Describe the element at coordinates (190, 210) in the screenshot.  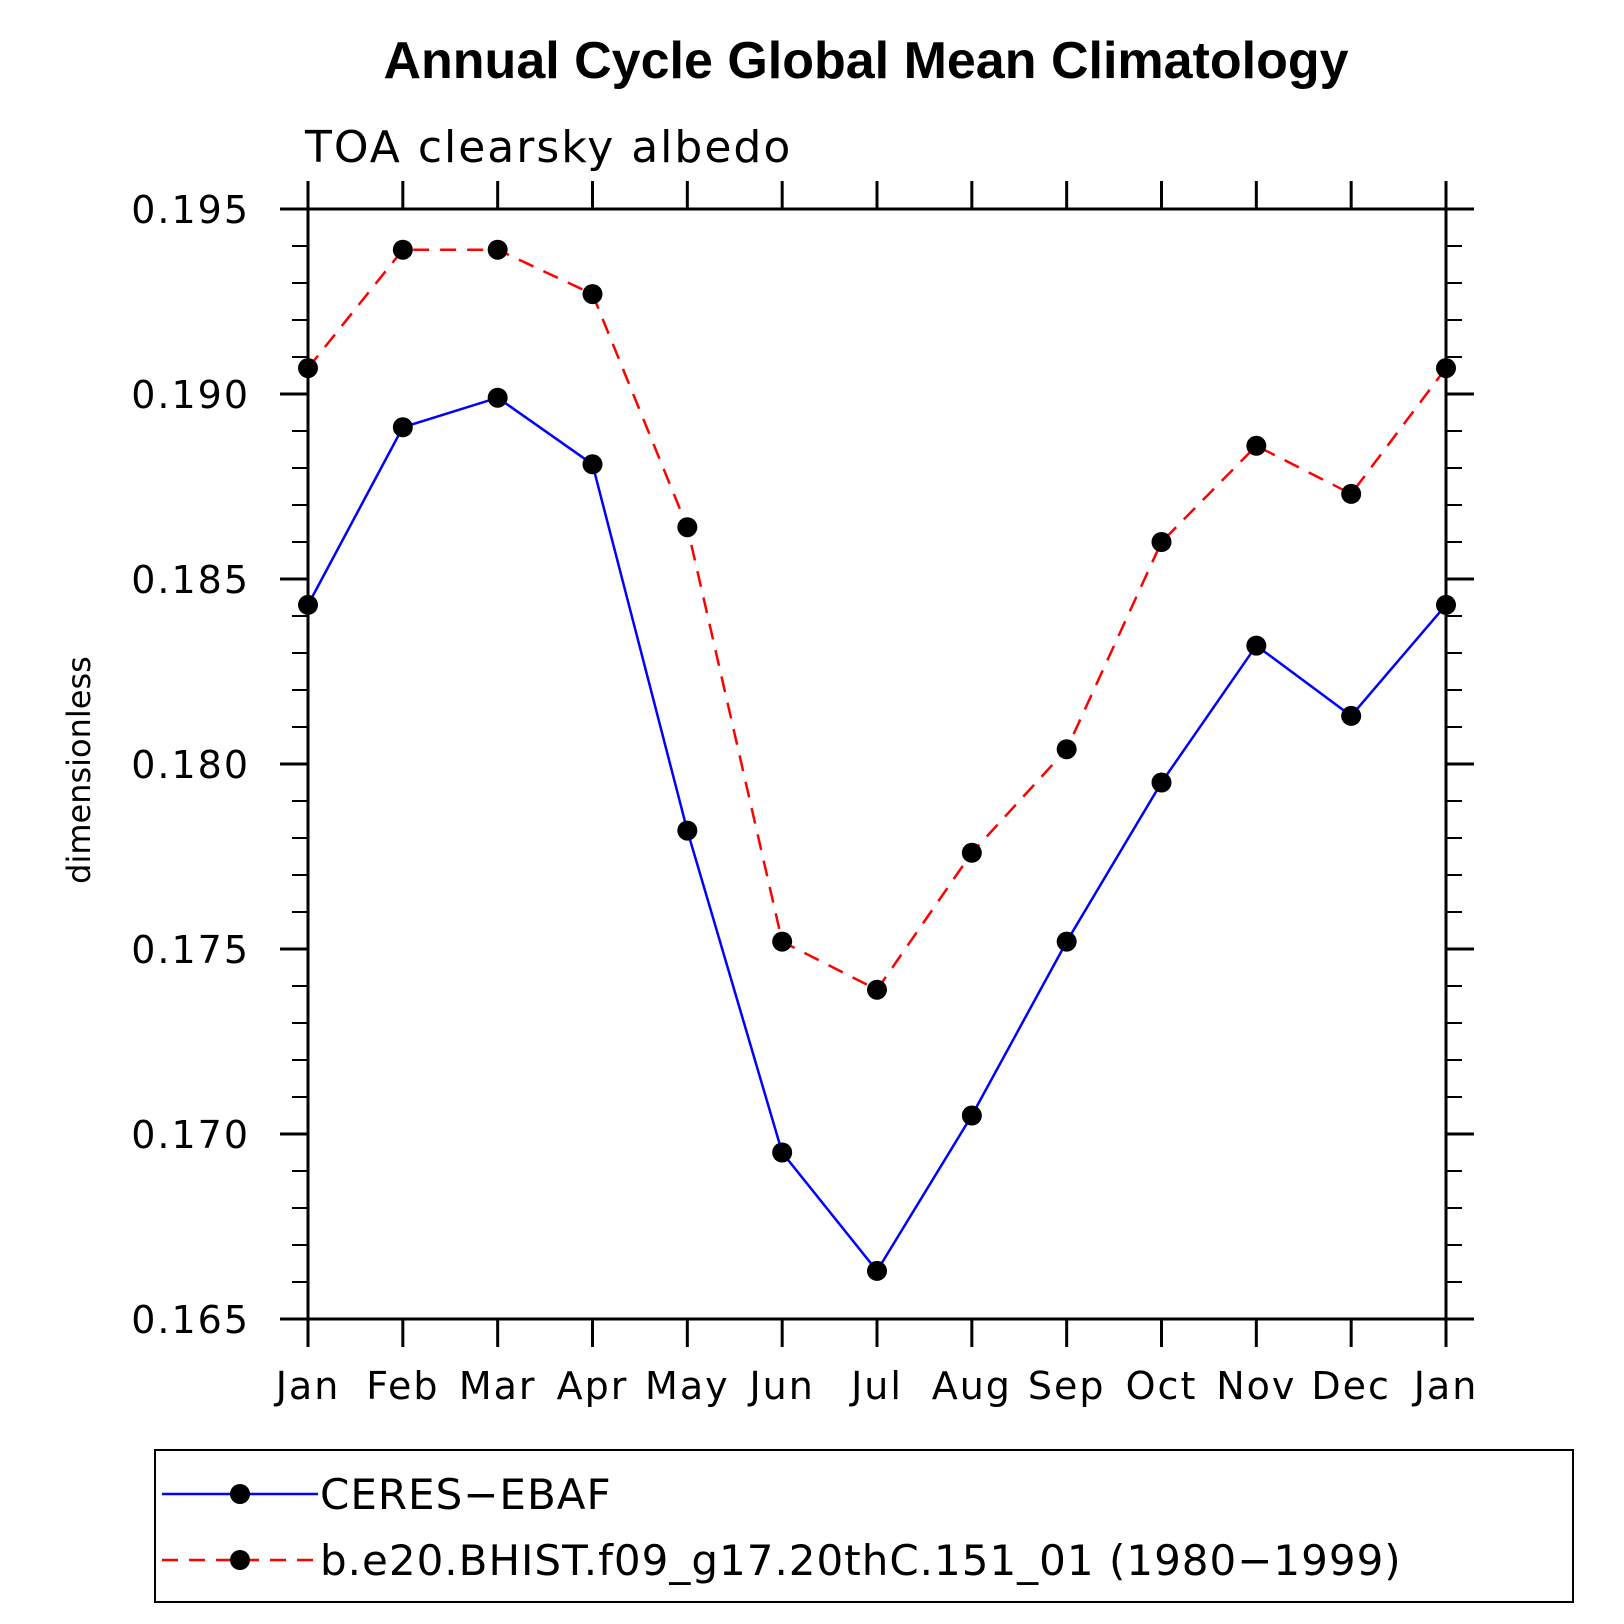
I see `y-tick-label: 0.195` at that location.